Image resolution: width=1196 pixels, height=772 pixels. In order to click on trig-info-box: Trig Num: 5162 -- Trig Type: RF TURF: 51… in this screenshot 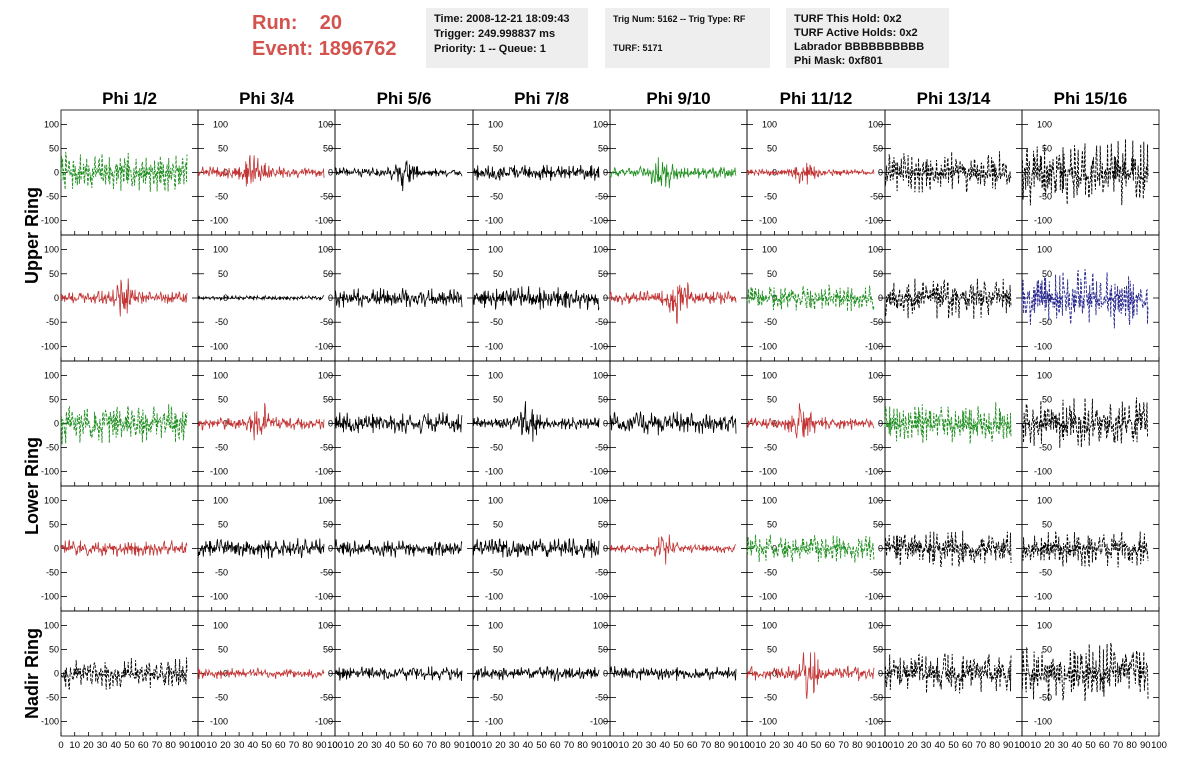, I will do `click(687, 38)`.